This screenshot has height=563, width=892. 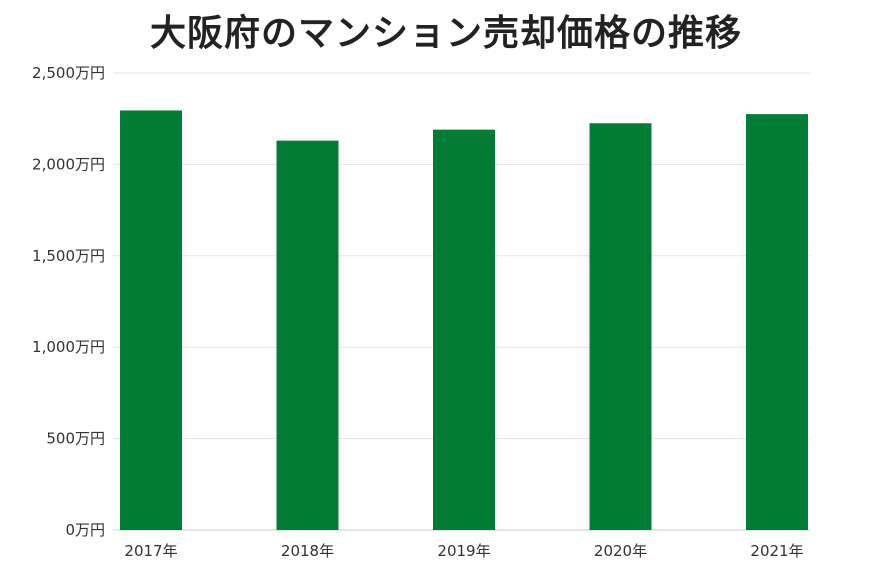 I want to click on x-tick-label: 2020年, so click(x=620, y=551).